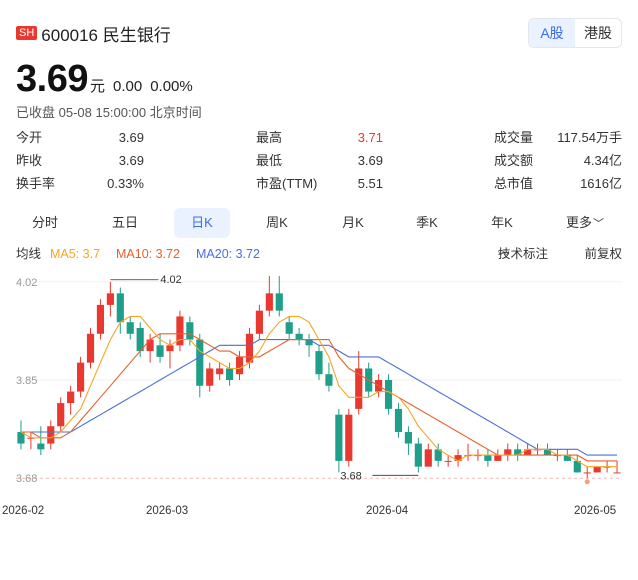 The width and height of the screenshot is (638, 580). What do you see at coordinates (319, 184) in the screenshot?
I see `stat-pe-ttm: 市盈(TTM) 5.51` at bounding box center [319, 184].